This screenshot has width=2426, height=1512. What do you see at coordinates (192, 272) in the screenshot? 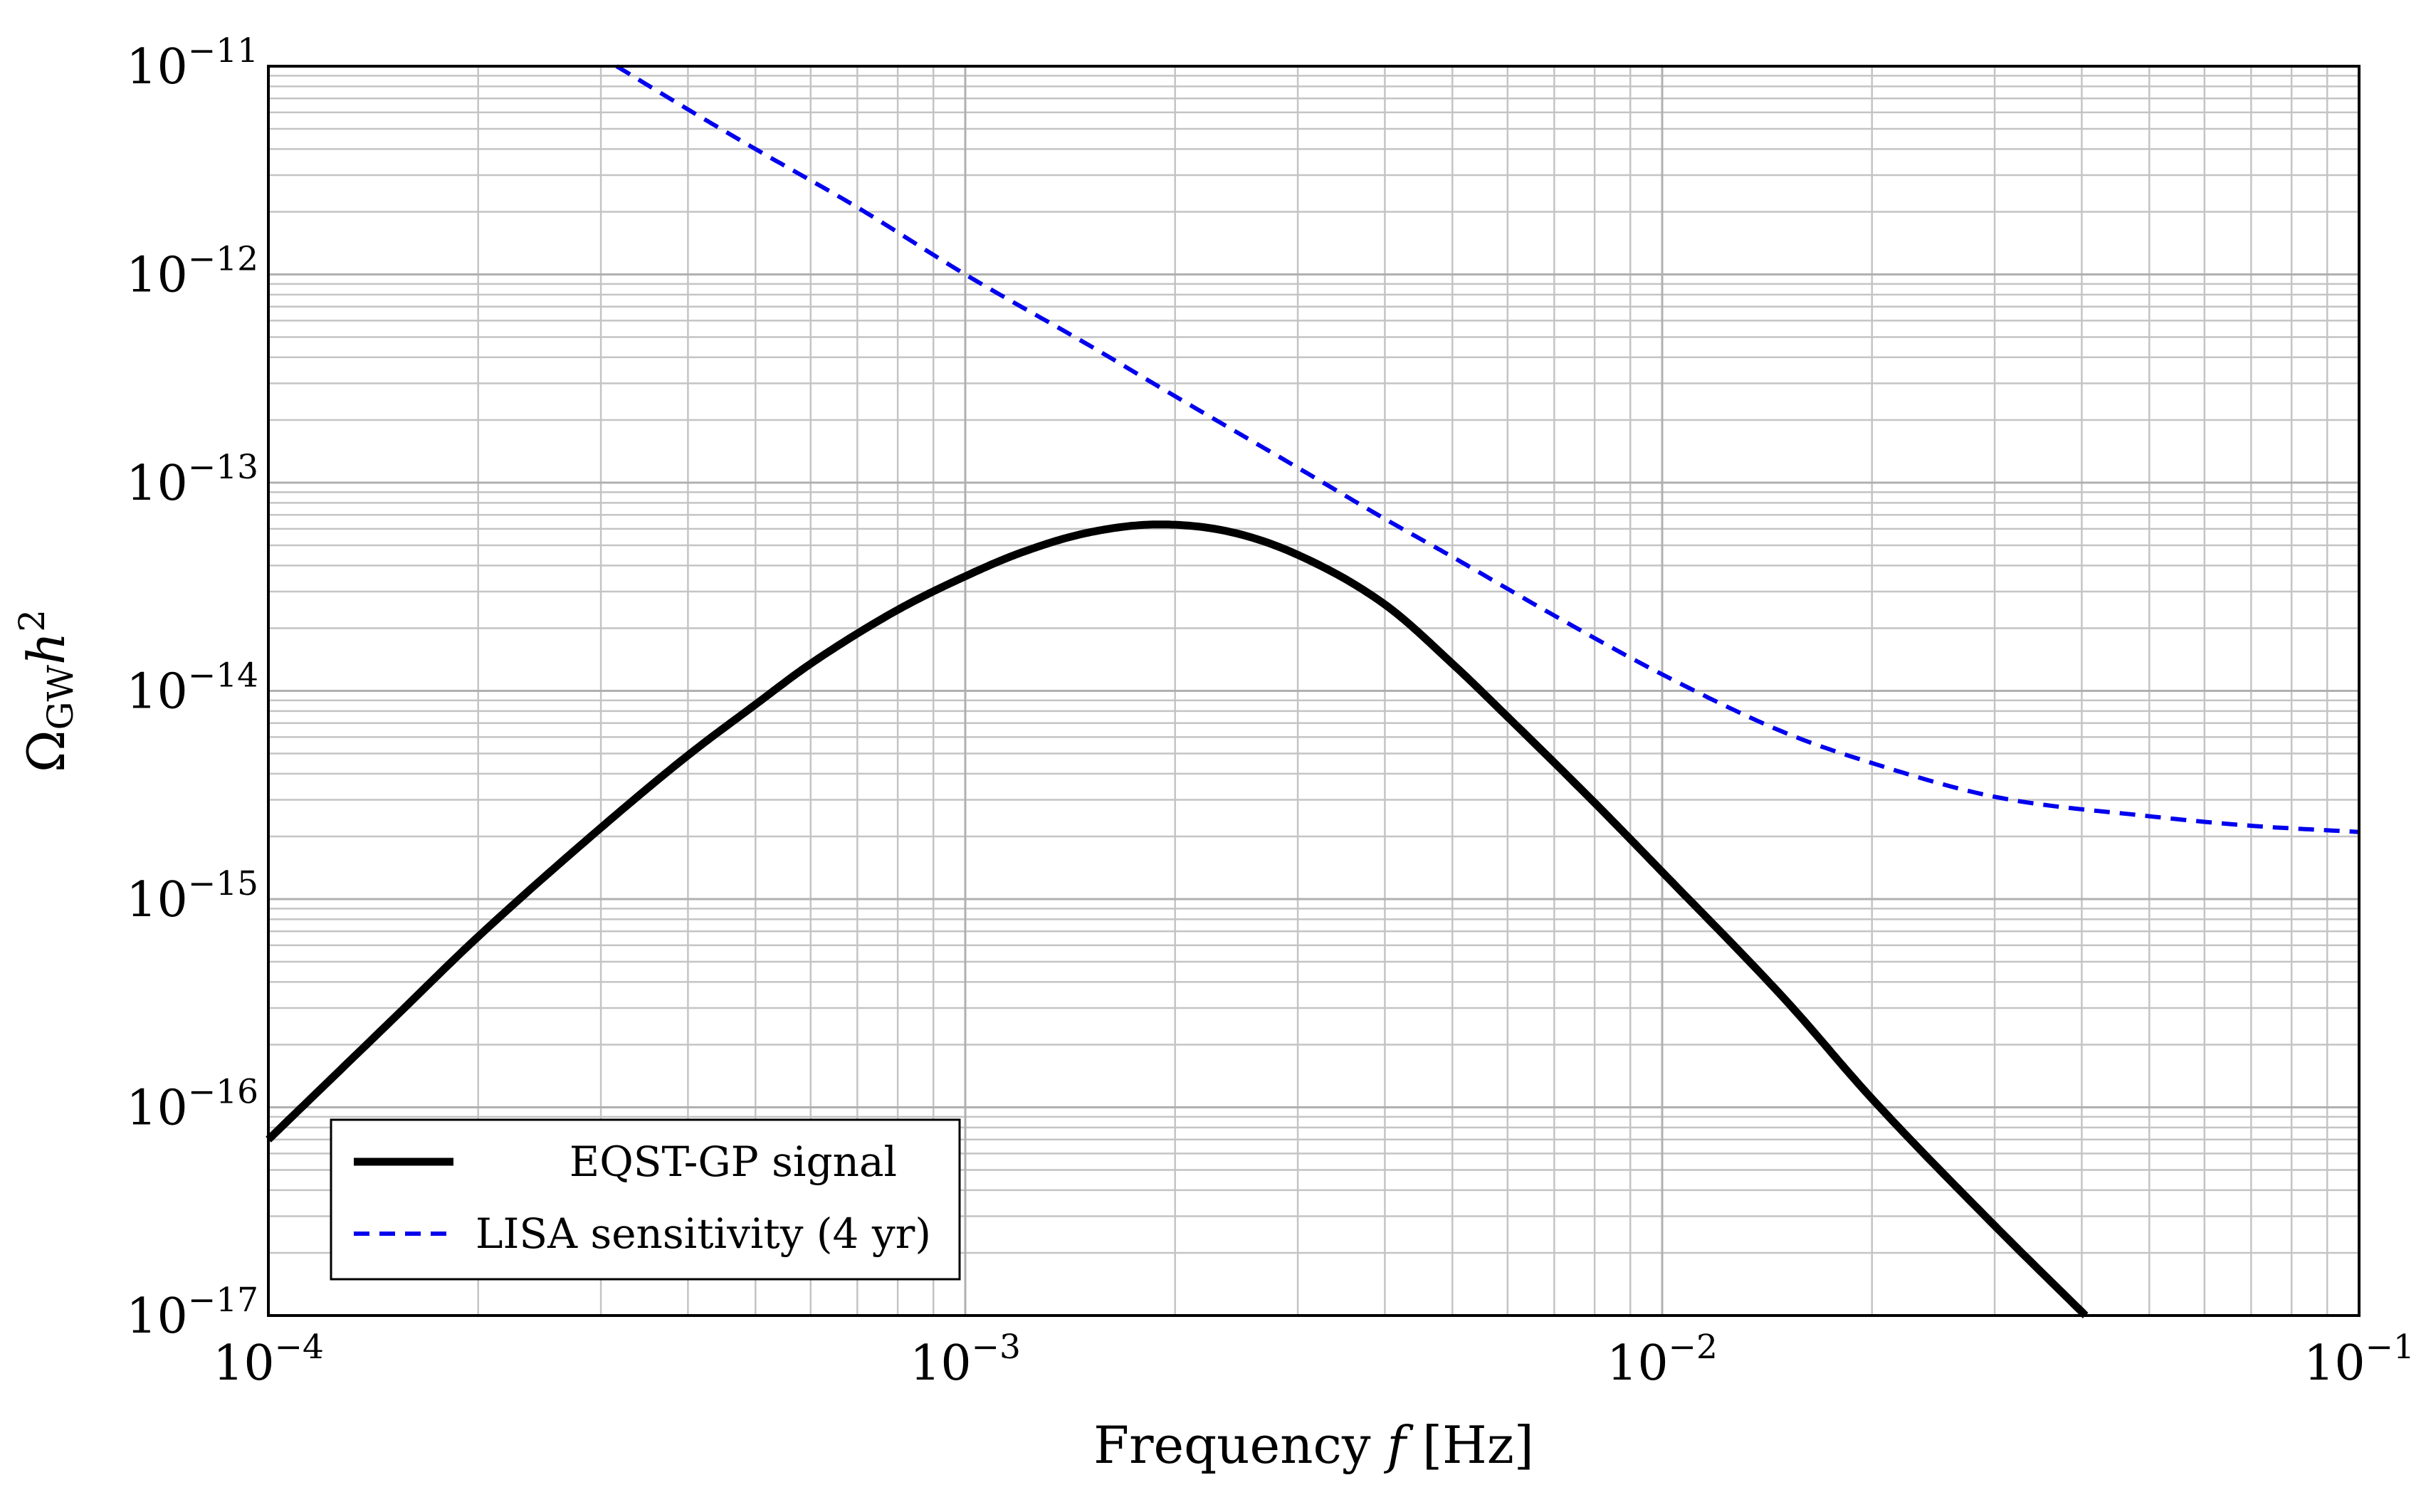
I see `y-tick-label: 10−12` at bounding box center [192, 272].